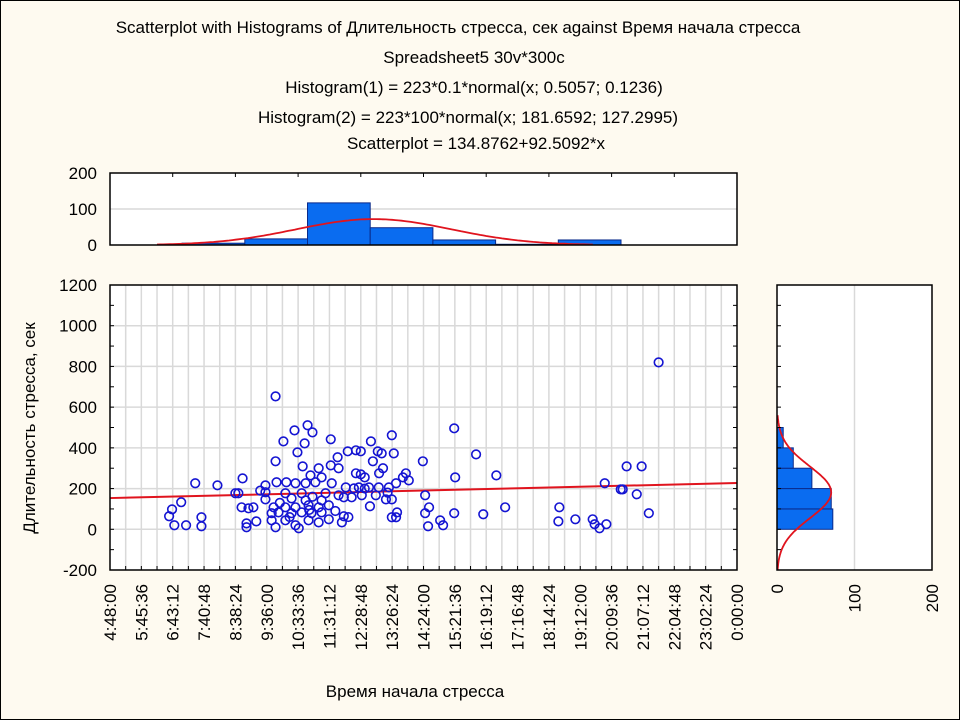  What do you see at coordinates (29, 428) in the screenshot?
I see `y-axis-label: Длительность стресса, сек` at bounding box center [29, 428].